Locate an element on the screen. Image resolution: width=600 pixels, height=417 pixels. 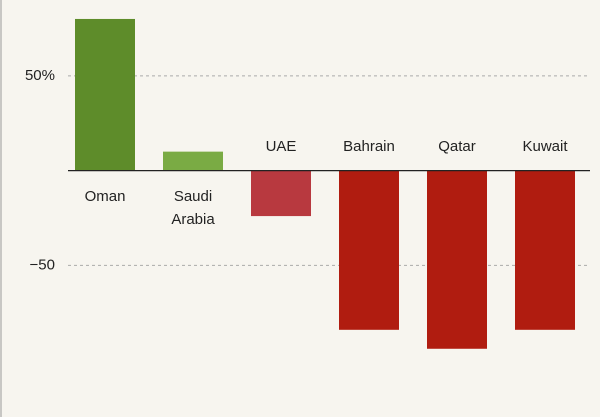
category-label: Saudi Arabia is located at coordinates (193, 207).